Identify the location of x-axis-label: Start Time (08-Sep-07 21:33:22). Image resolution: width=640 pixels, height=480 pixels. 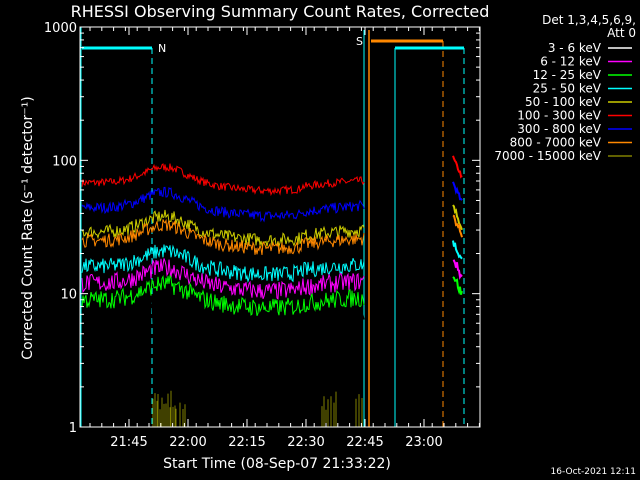
(277, 464).